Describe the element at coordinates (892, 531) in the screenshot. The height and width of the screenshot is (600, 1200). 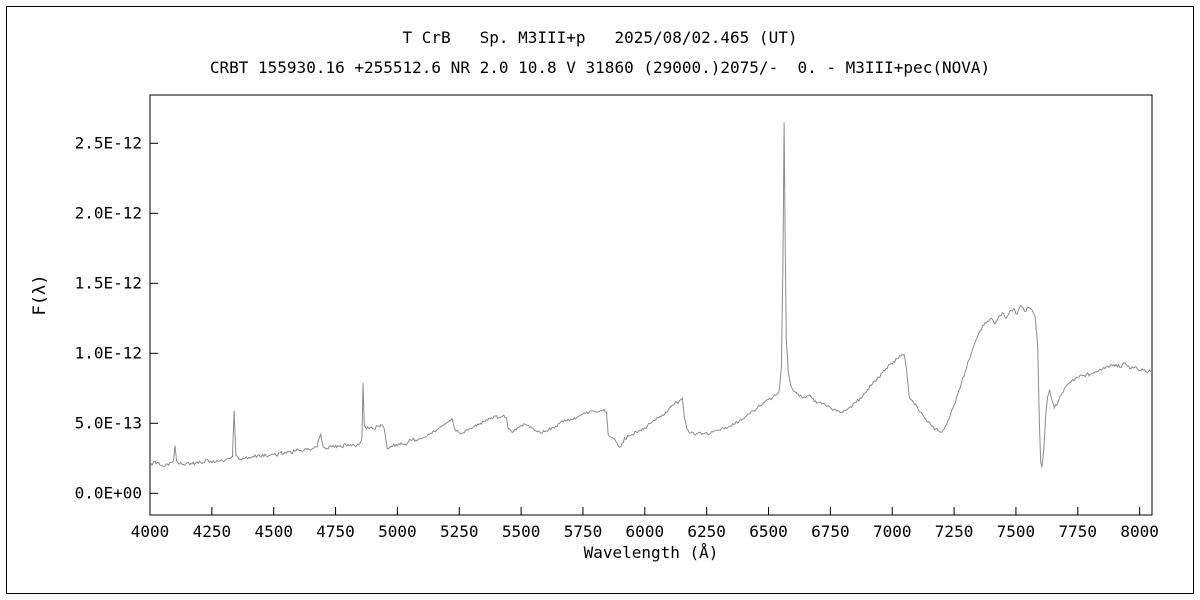
I see `x-tick-label: 7000` at that location.